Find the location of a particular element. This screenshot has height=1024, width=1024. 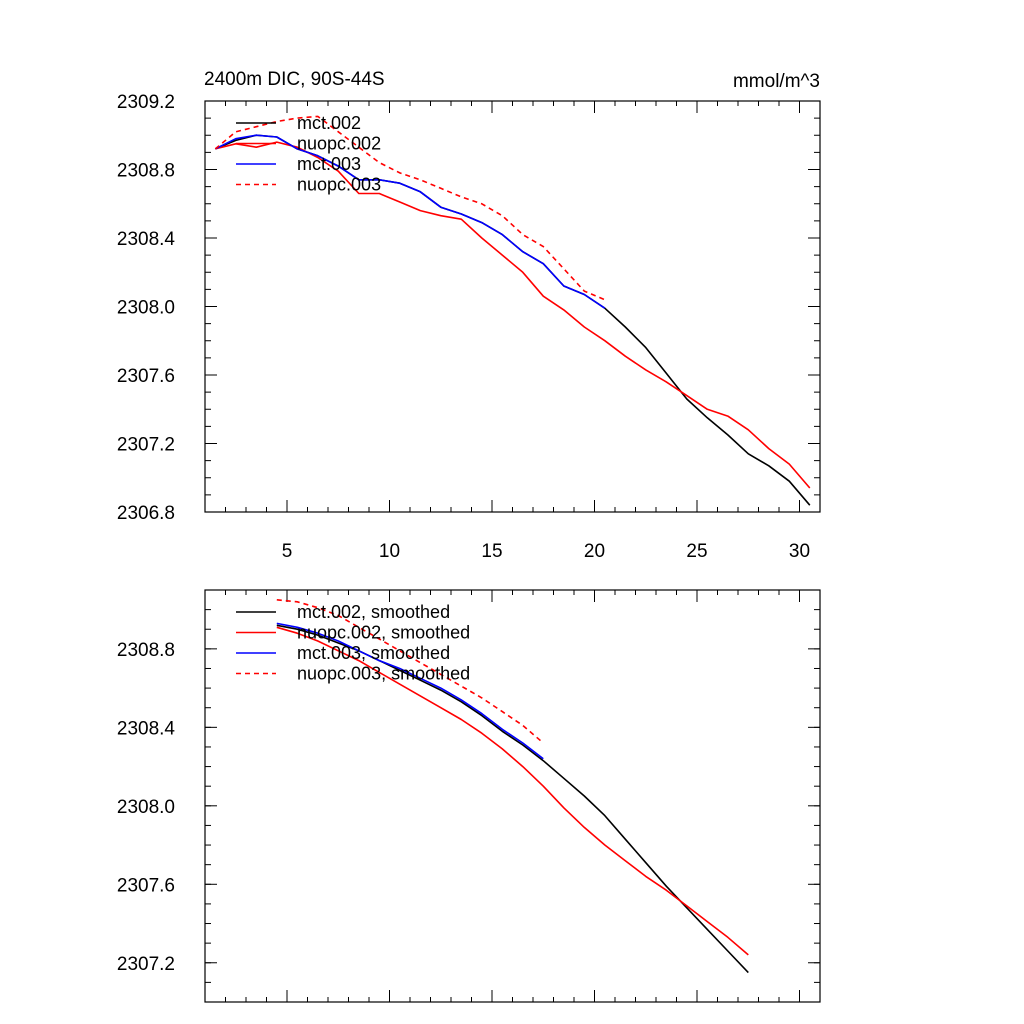

legend-label: nuopc.003 is located at coordinates (339, 185).